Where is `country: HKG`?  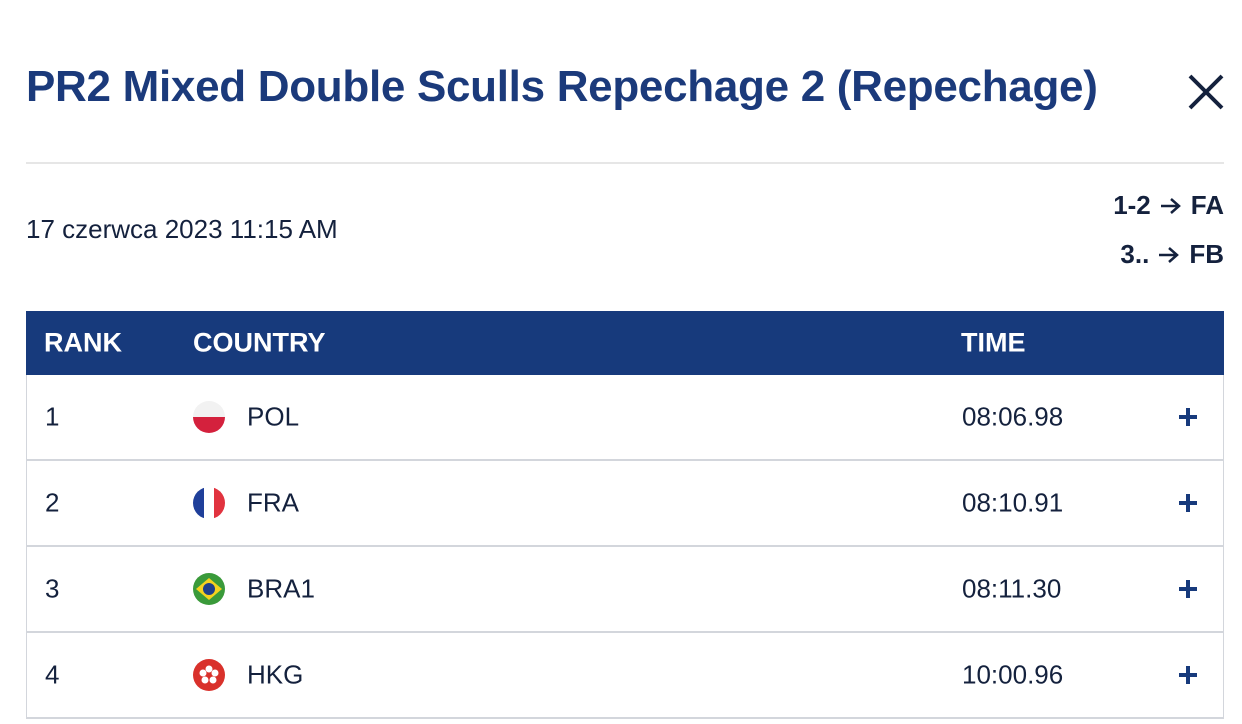
country: HKG is located at coordinates (275, 674).